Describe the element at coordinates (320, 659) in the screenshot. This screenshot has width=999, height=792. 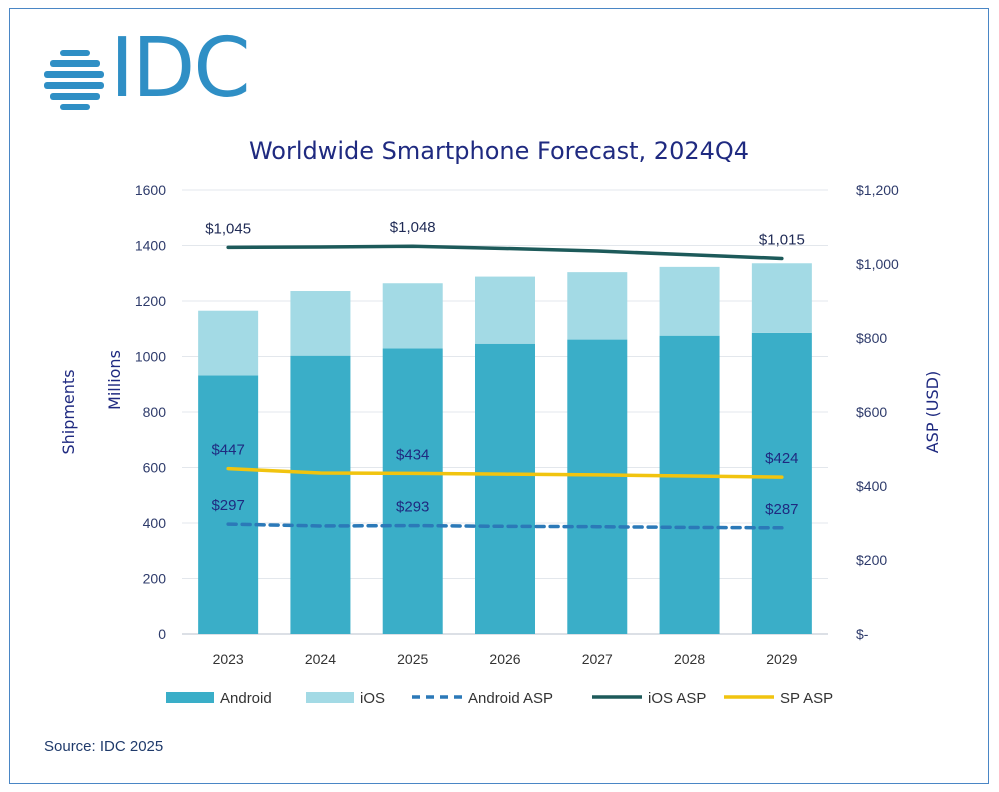
I see `x-tick-label: 2024` at that location.